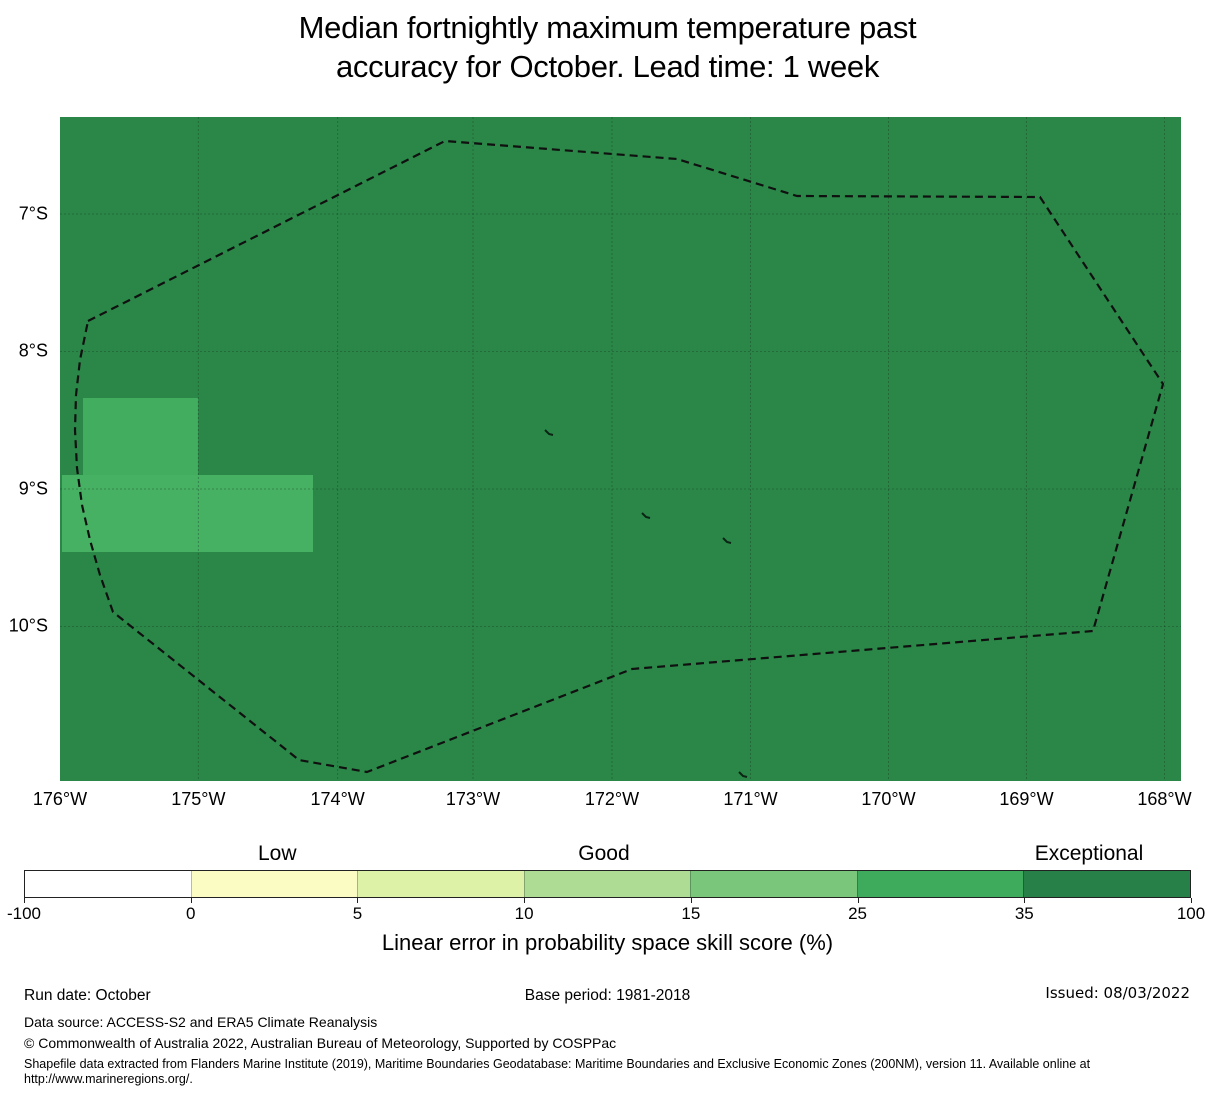 This screenshot has width=1215, height=1095. Describe the element at coordinates (1089, 853) in the screenshot. I see `colorbar-category-label-exceptional: Exceptional` at that location.